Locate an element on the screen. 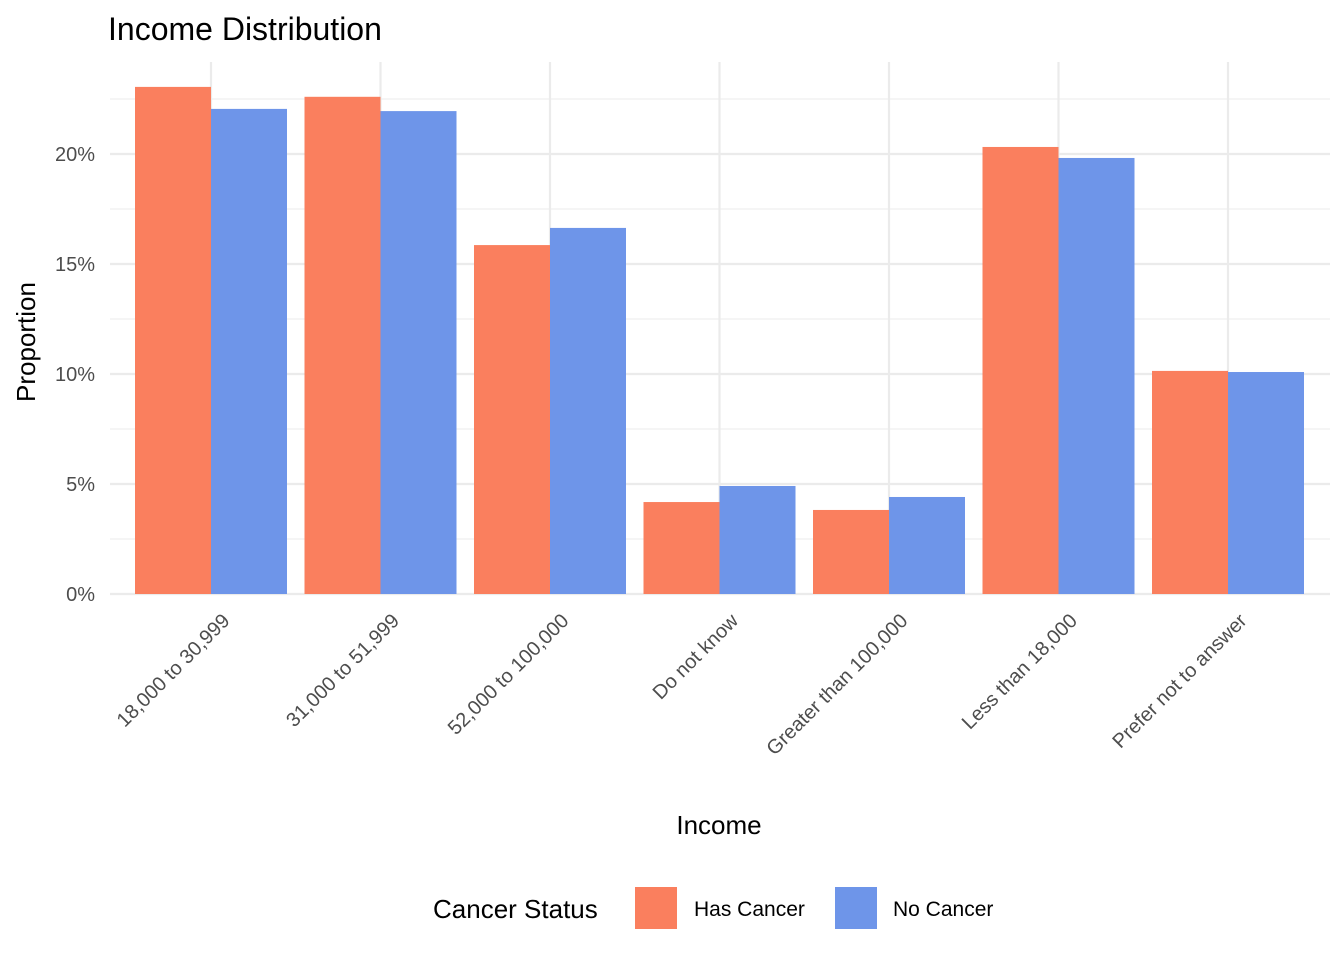  x-tick-label: 18,000 to 30,999 is located at coordinates (174, 671).